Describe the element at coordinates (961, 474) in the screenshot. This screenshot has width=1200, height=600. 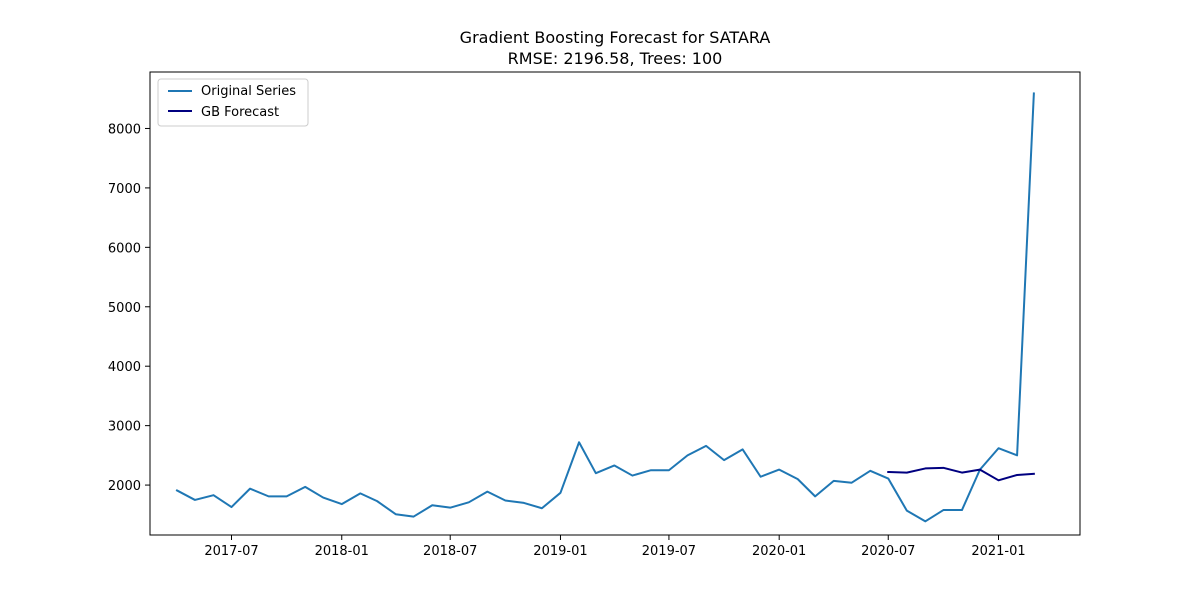
I see `series-line-gb-forecast` at that location.